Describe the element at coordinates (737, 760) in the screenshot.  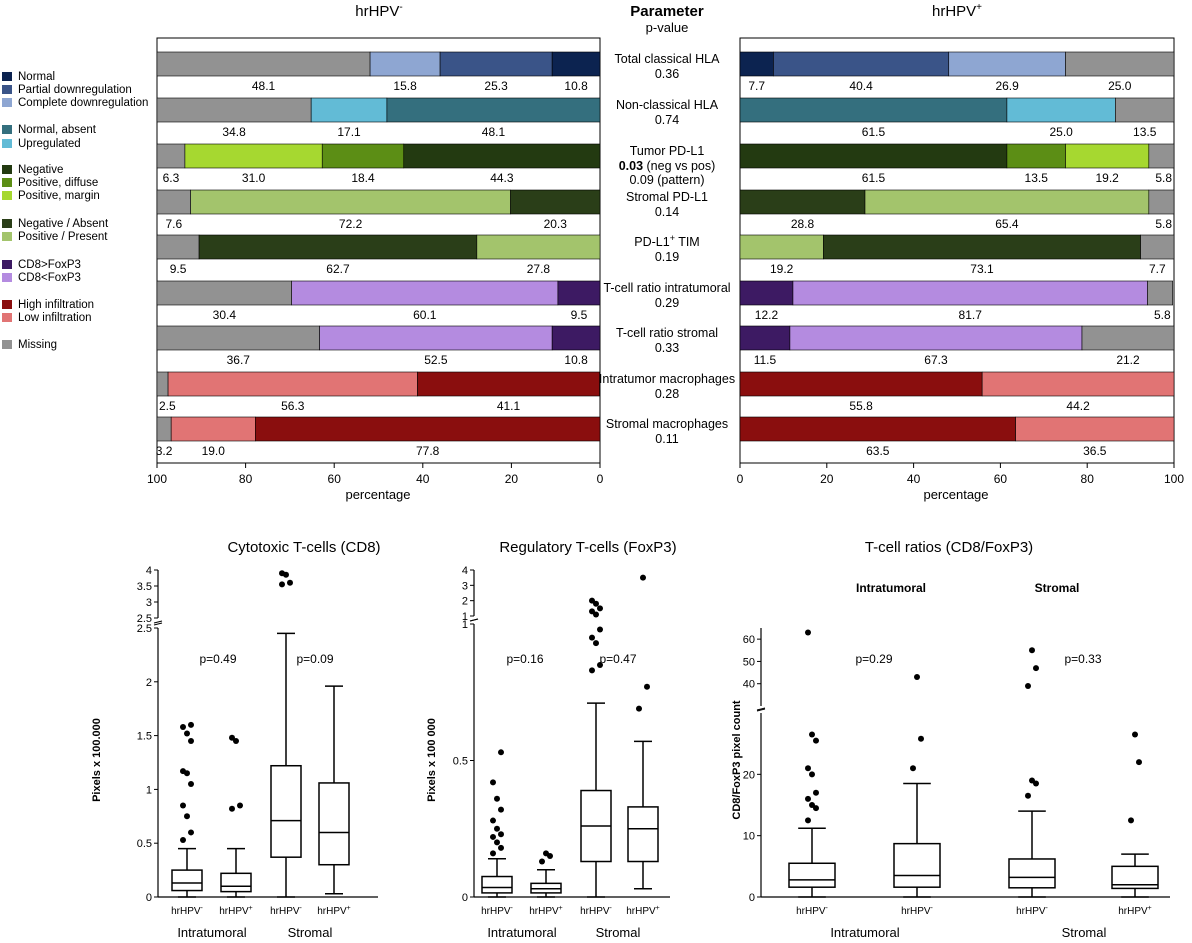
I see `ratio-ylabel: CD8/FoxP3 pixel count` at that location.